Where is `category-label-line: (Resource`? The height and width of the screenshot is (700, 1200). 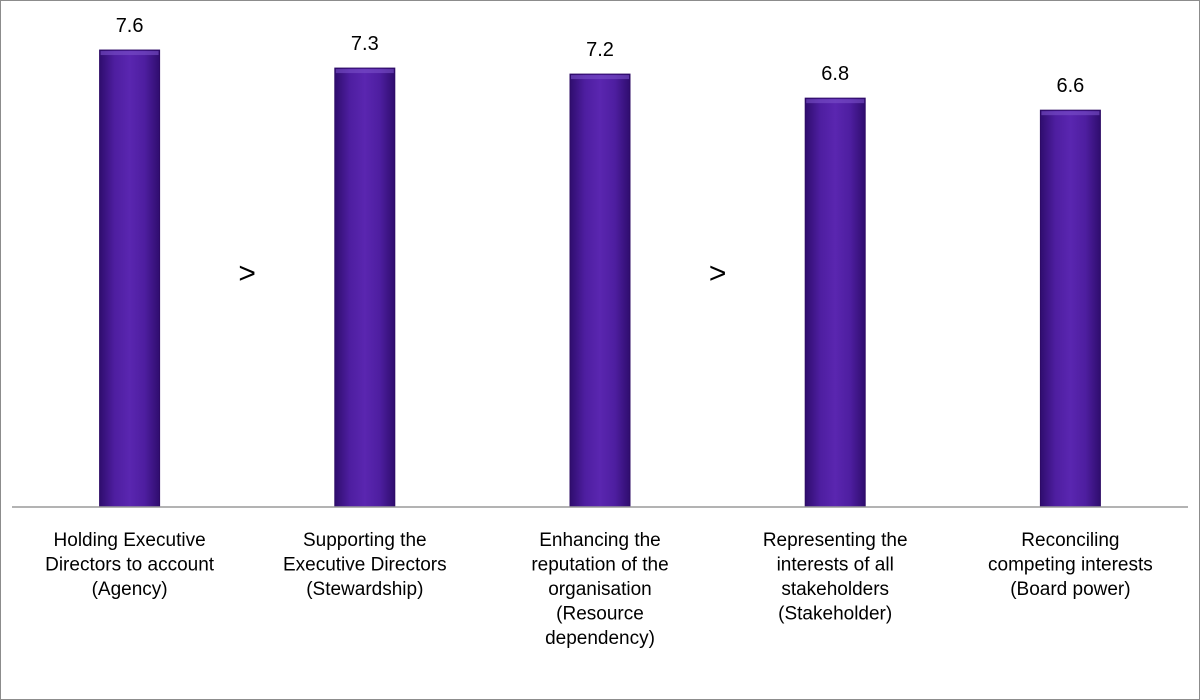 category-label-line: (Resource is located at coordinates (600, 614).